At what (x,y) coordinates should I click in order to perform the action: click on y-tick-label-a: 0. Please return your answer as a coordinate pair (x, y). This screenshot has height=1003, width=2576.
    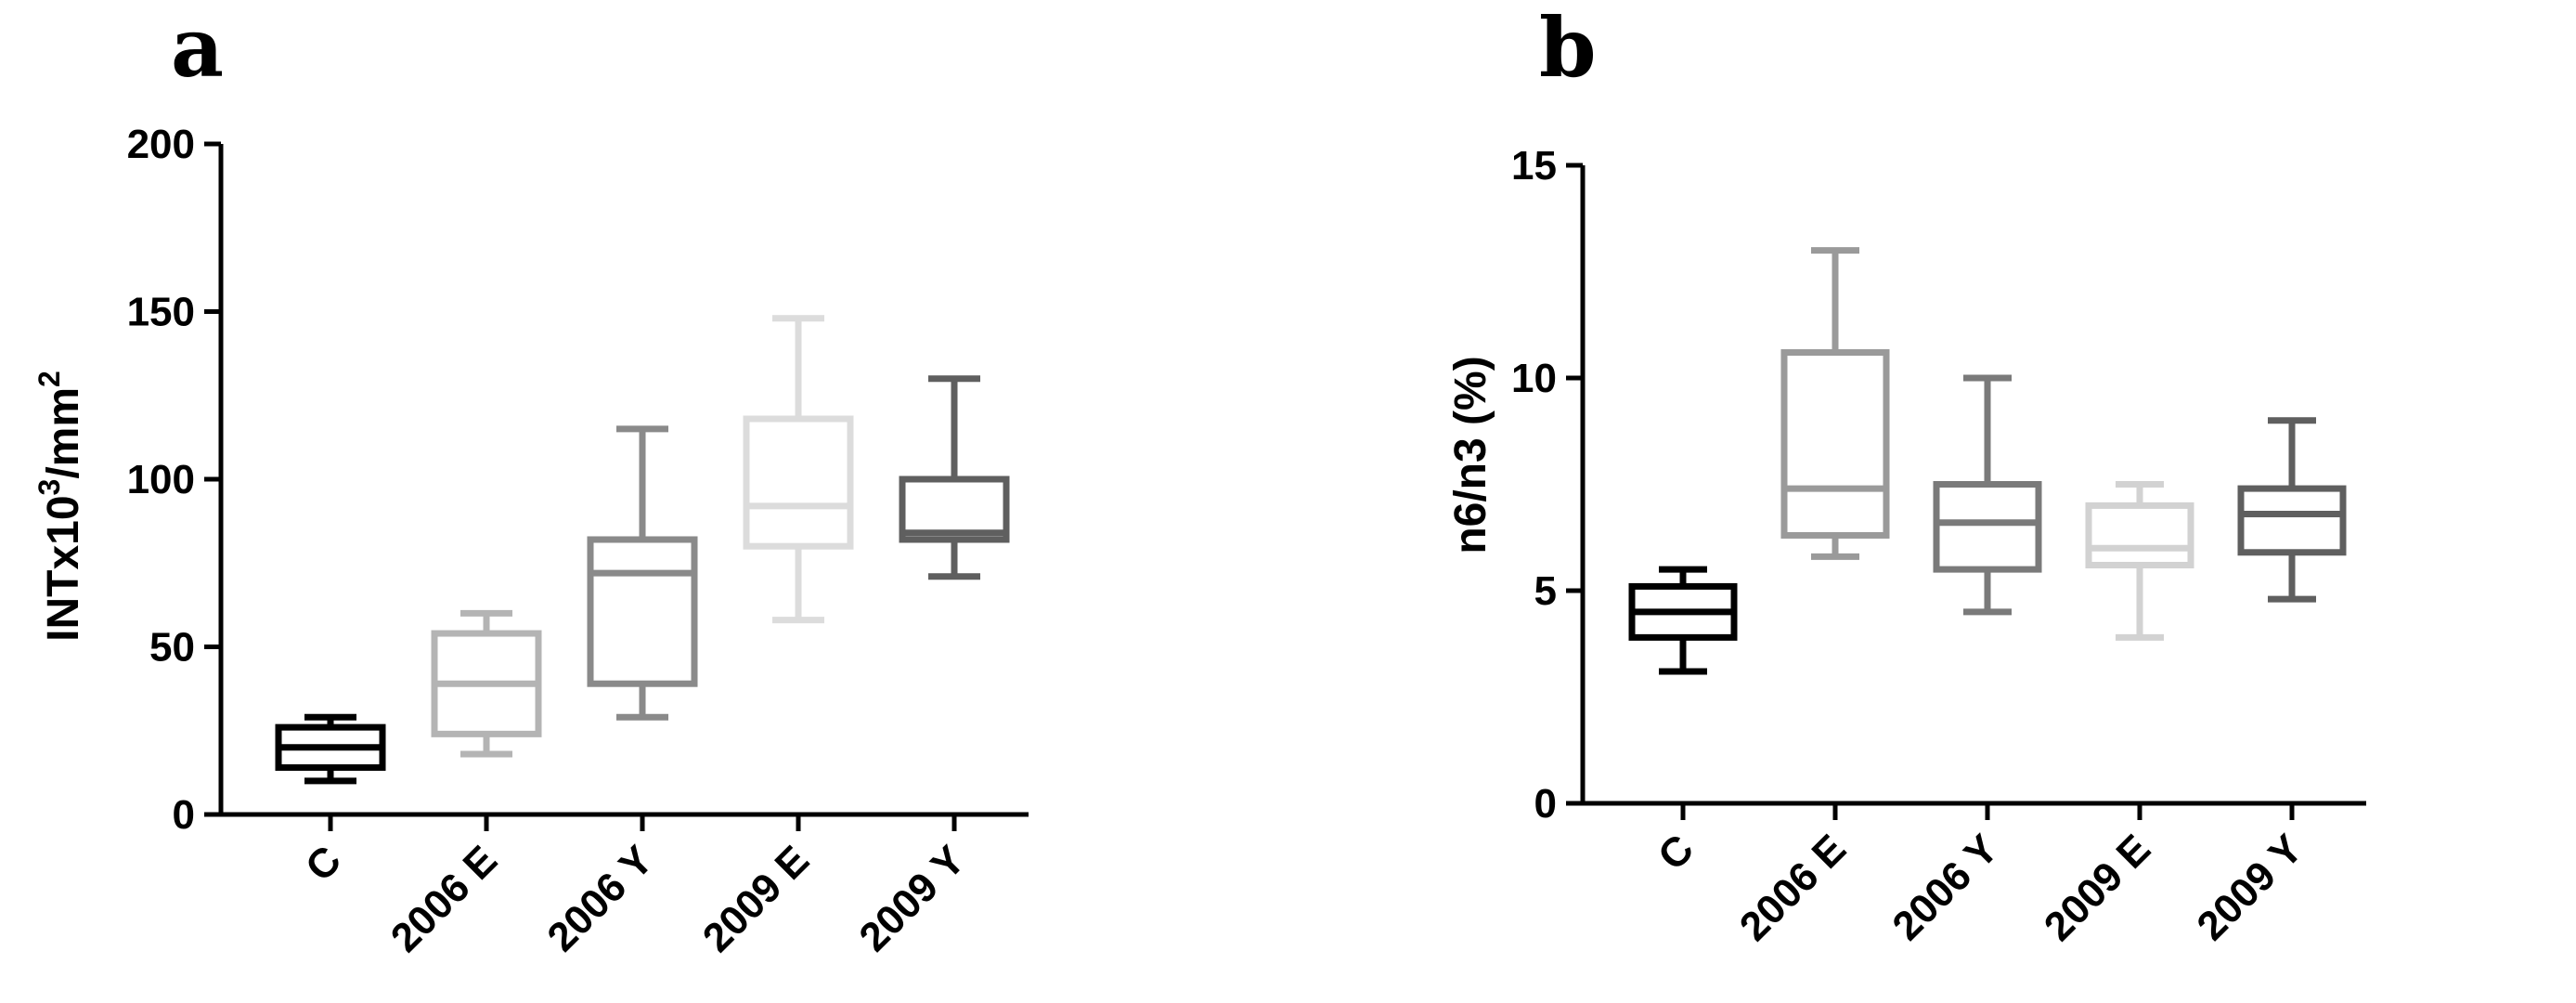
    Looking at the image, I should click on (184, 815).